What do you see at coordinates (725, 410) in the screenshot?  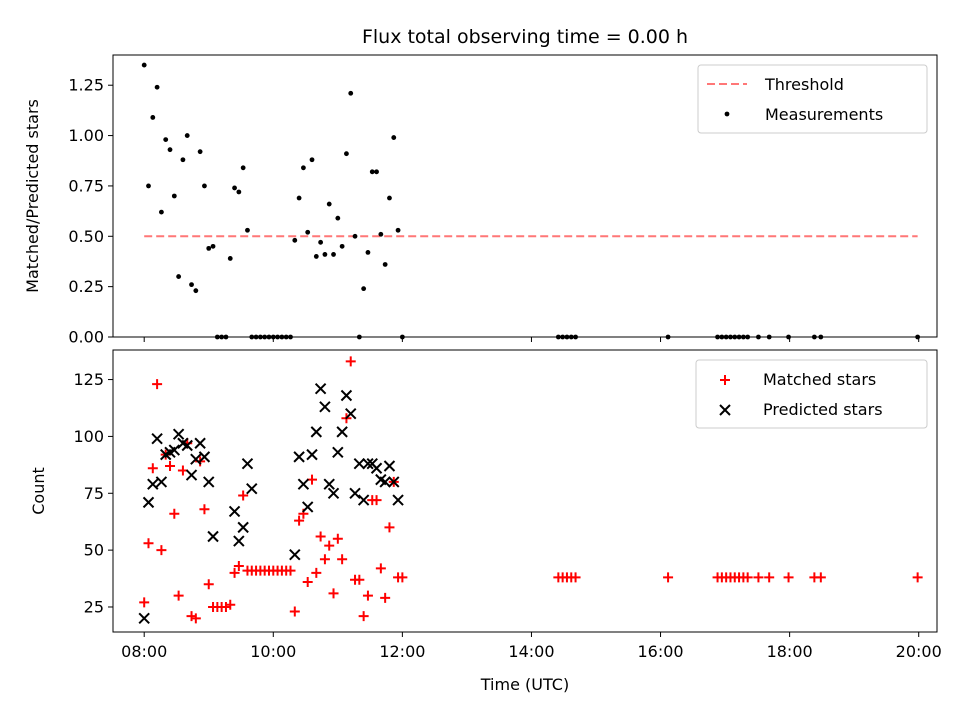 I see `legend-predicted-swatch` at bounding box center [725, 410].